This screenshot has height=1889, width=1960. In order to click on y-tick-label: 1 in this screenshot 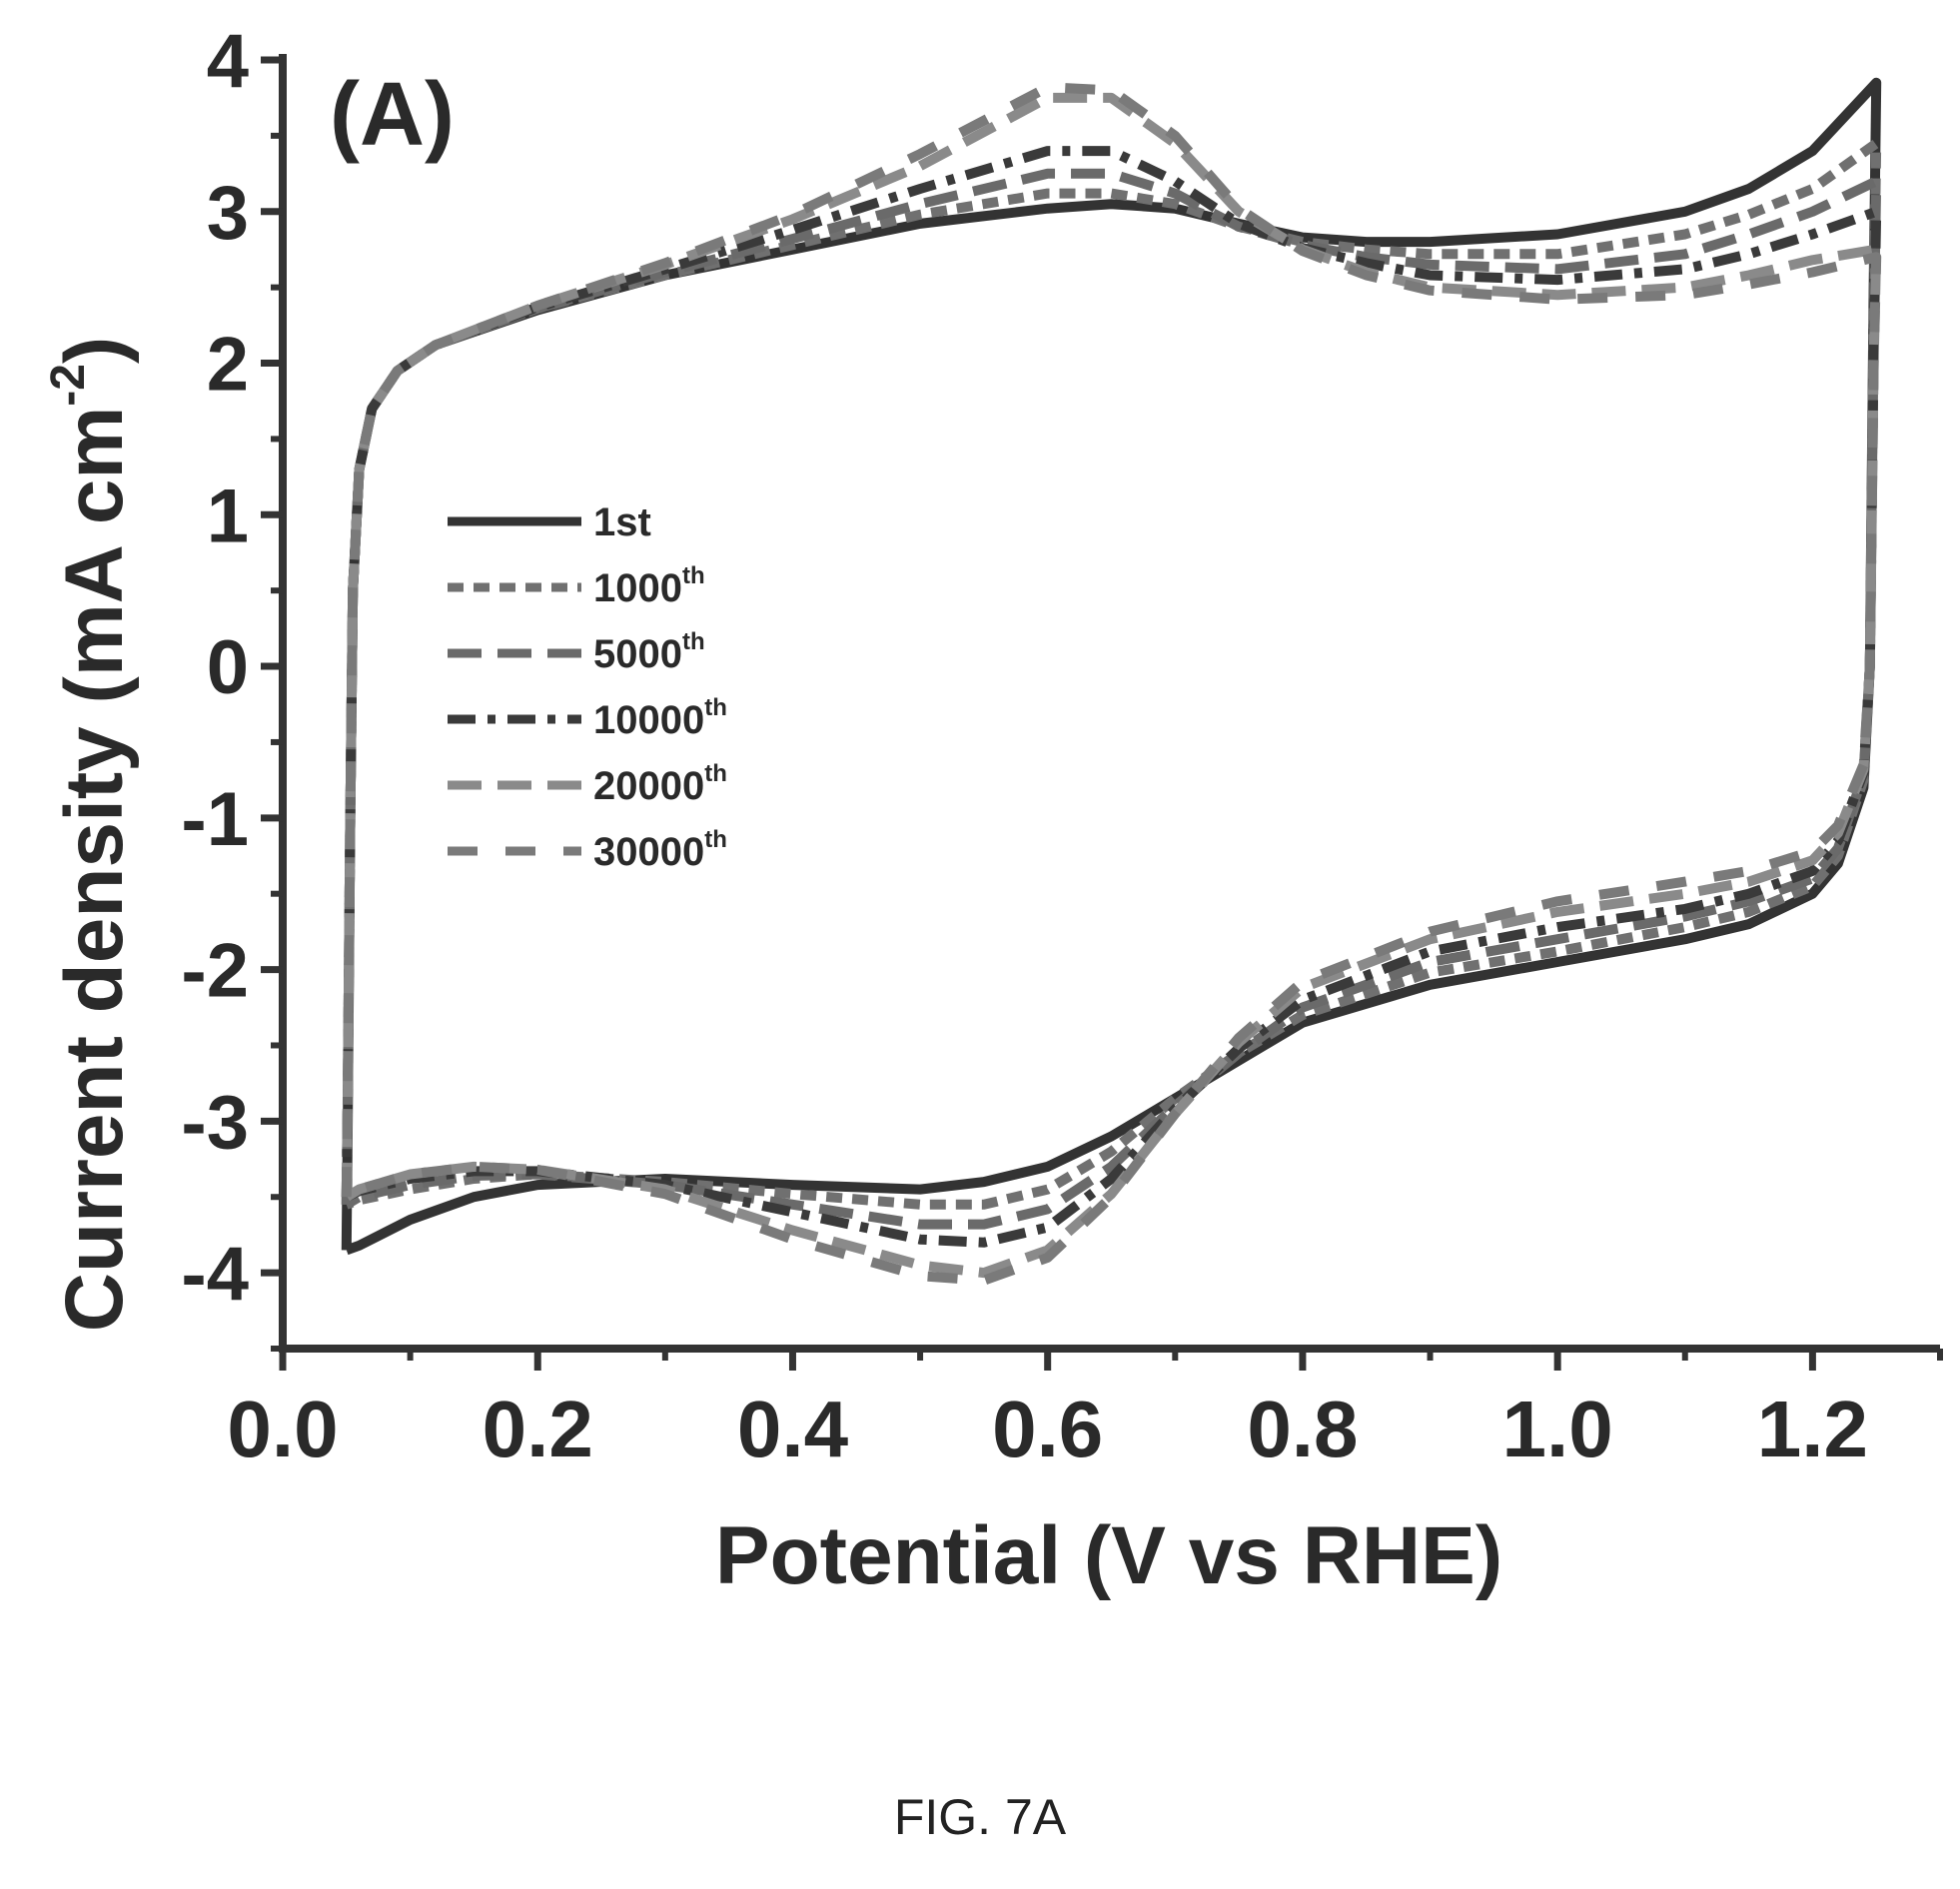, I will do `click(228, 515)`.